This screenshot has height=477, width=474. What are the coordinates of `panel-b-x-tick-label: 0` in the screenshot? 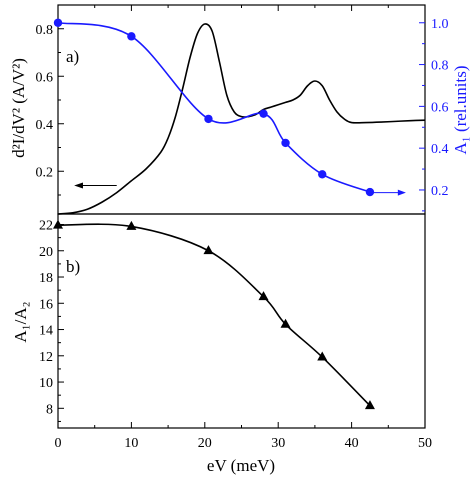 It's located at (58, 443).